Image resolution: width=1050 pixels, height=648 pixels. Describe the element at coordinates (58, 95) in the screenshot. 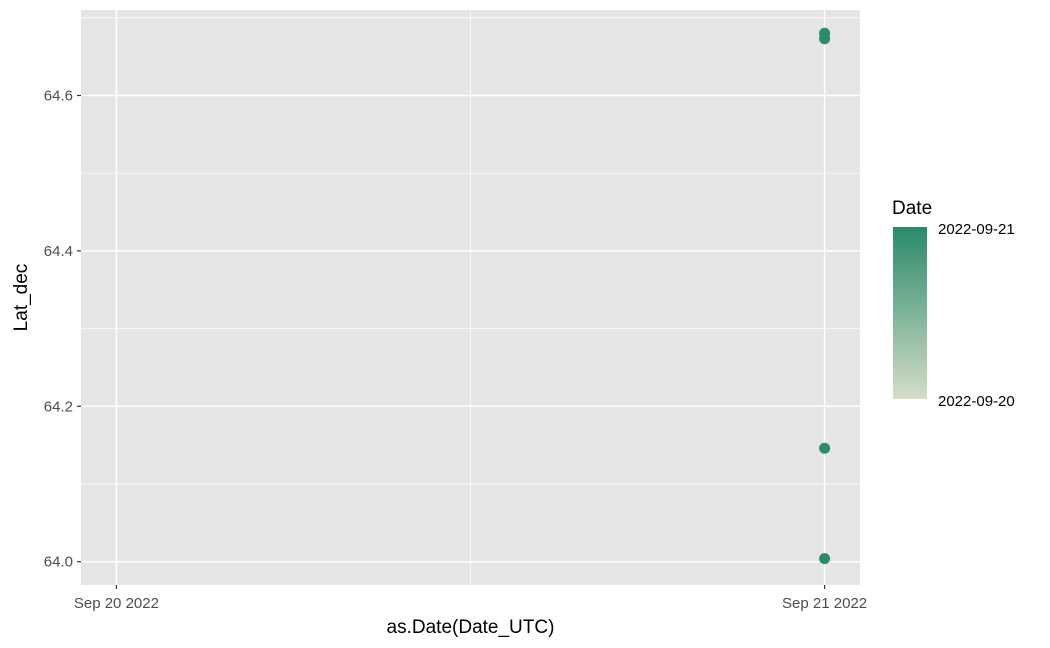

I see `y-tick-label: 64.6` at that location.